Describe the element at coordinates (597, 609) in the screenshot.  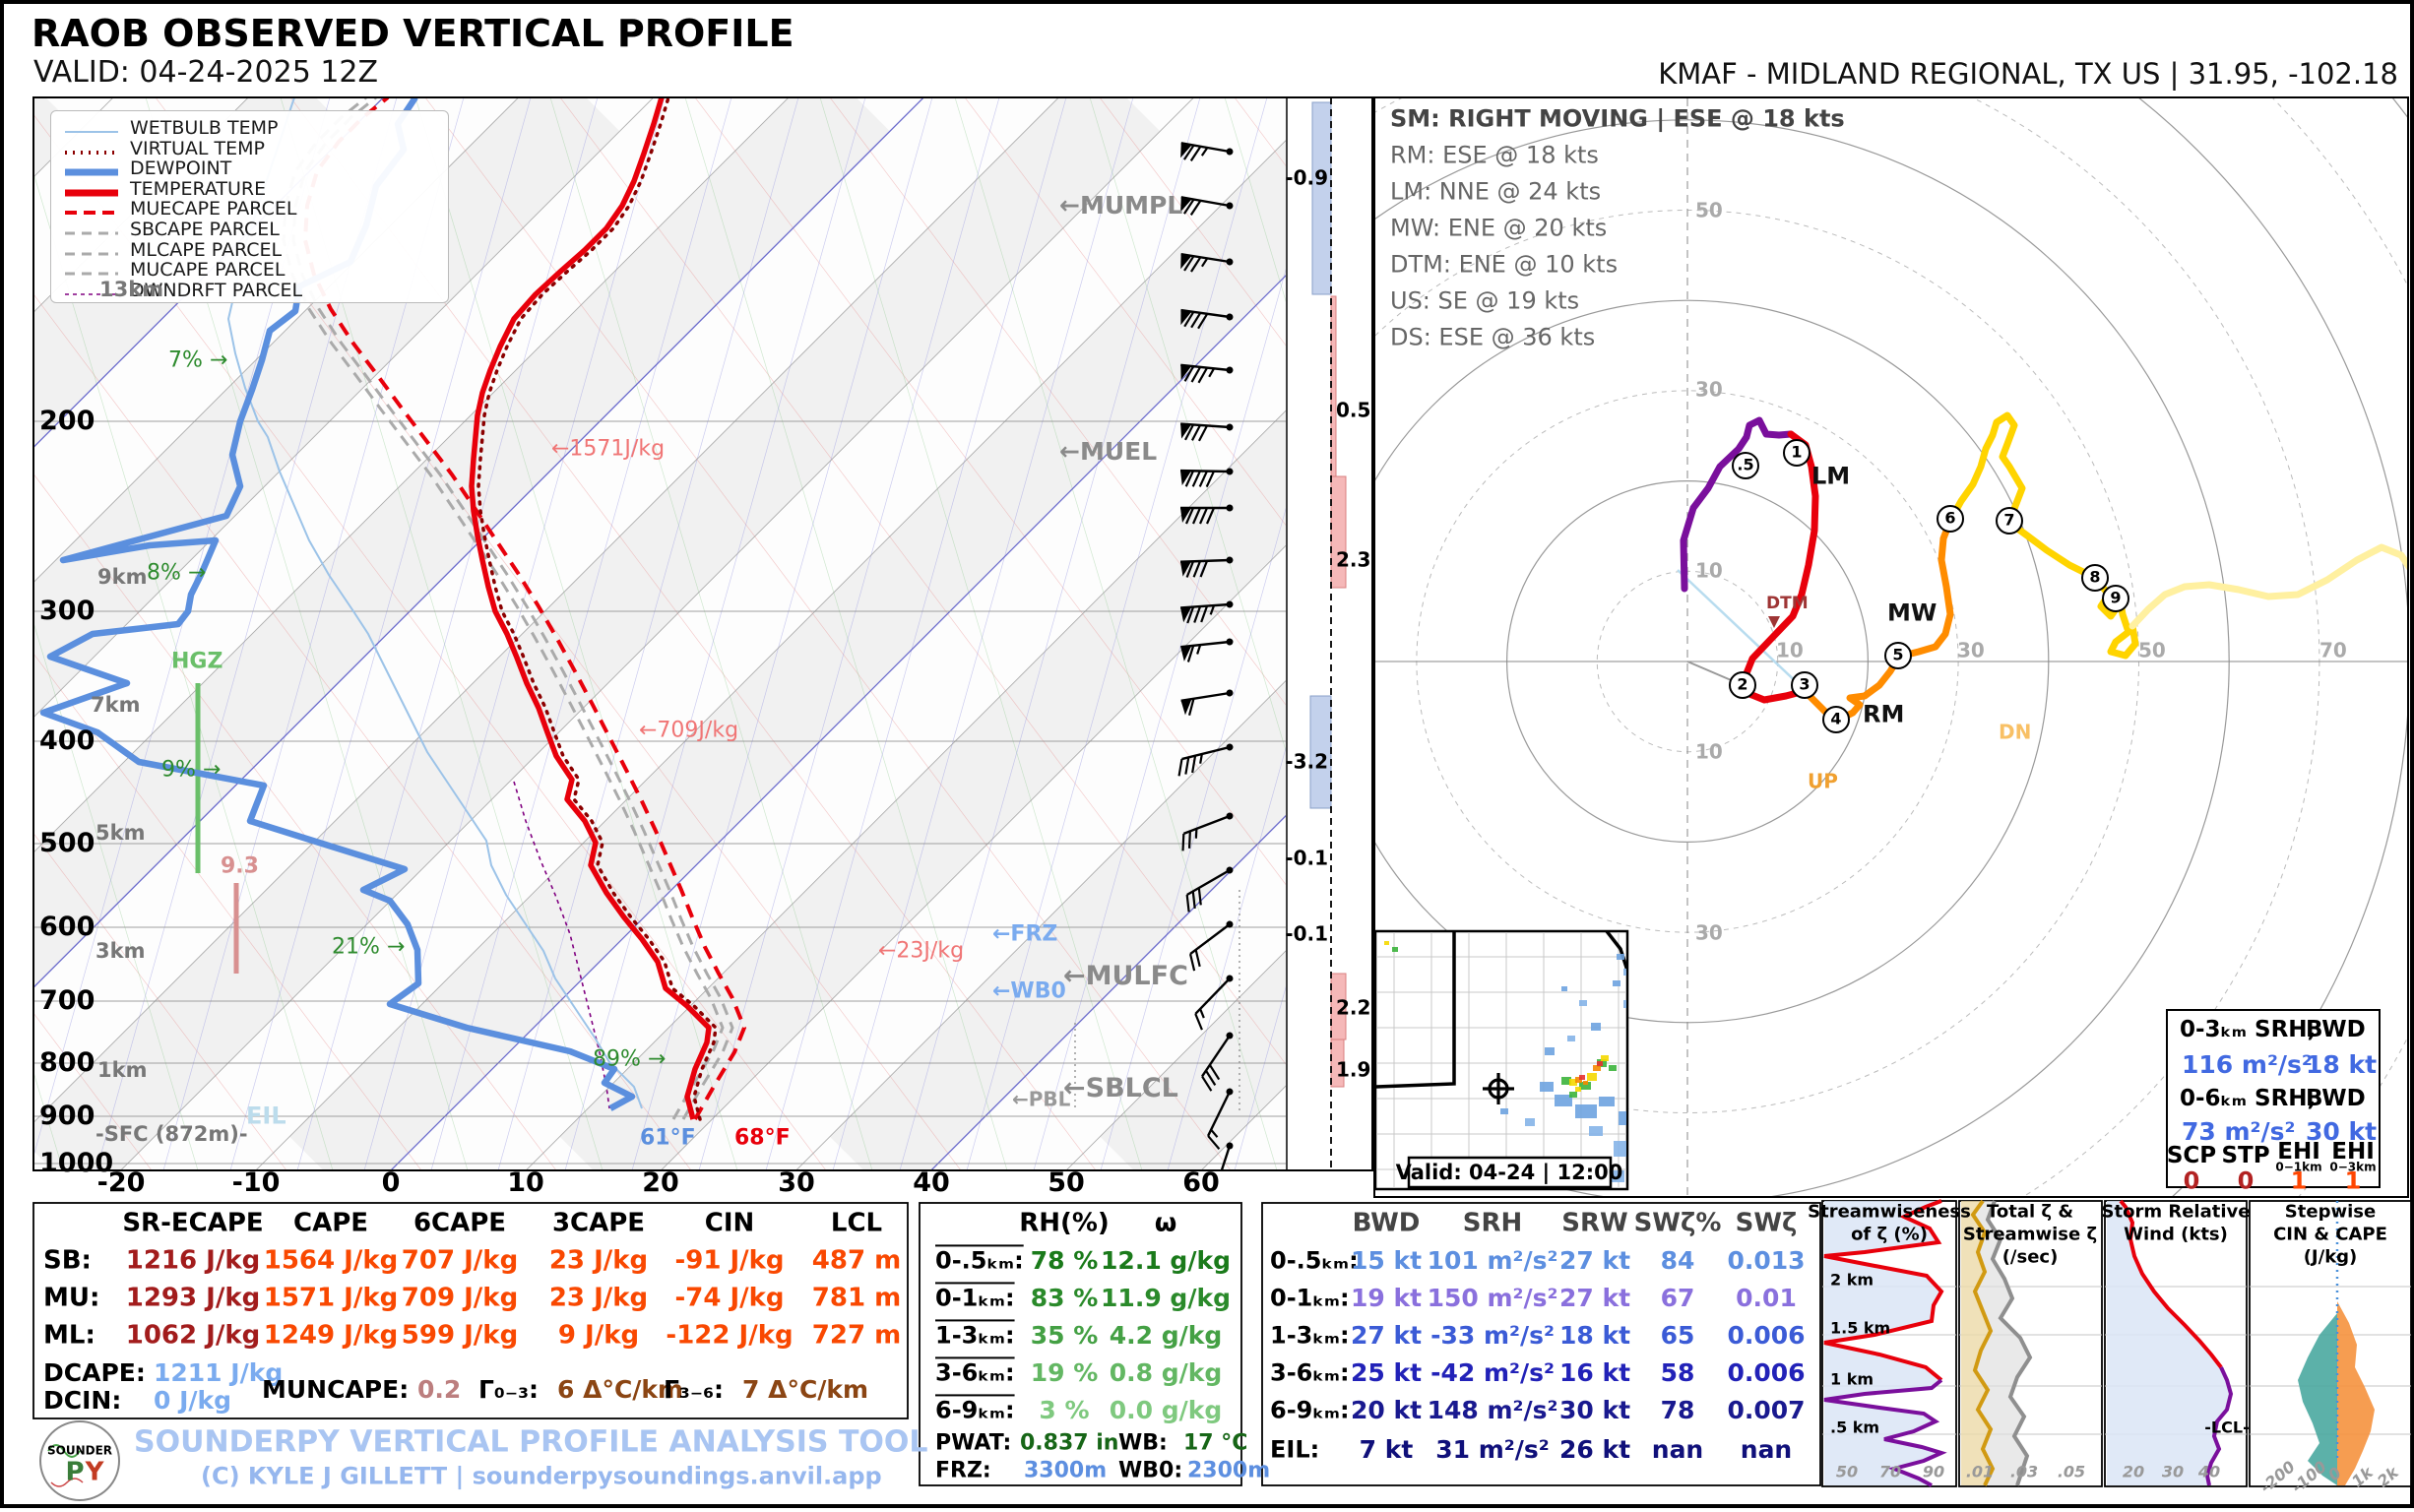
I see `virtual-temp-curve` at that location.